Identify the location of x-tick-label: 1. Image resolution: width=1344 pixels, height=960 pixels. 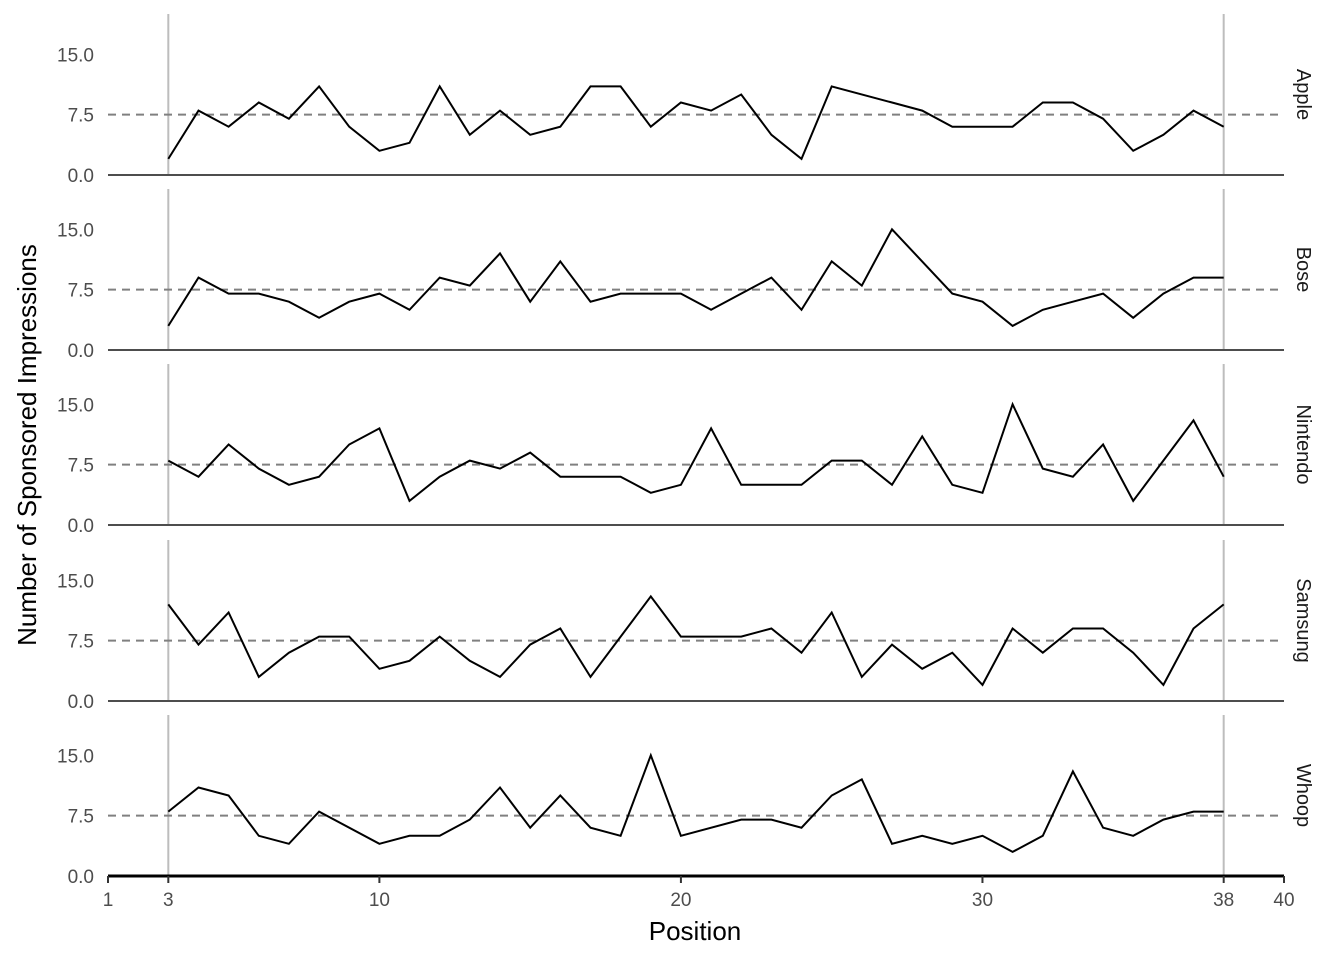
(108, 900).